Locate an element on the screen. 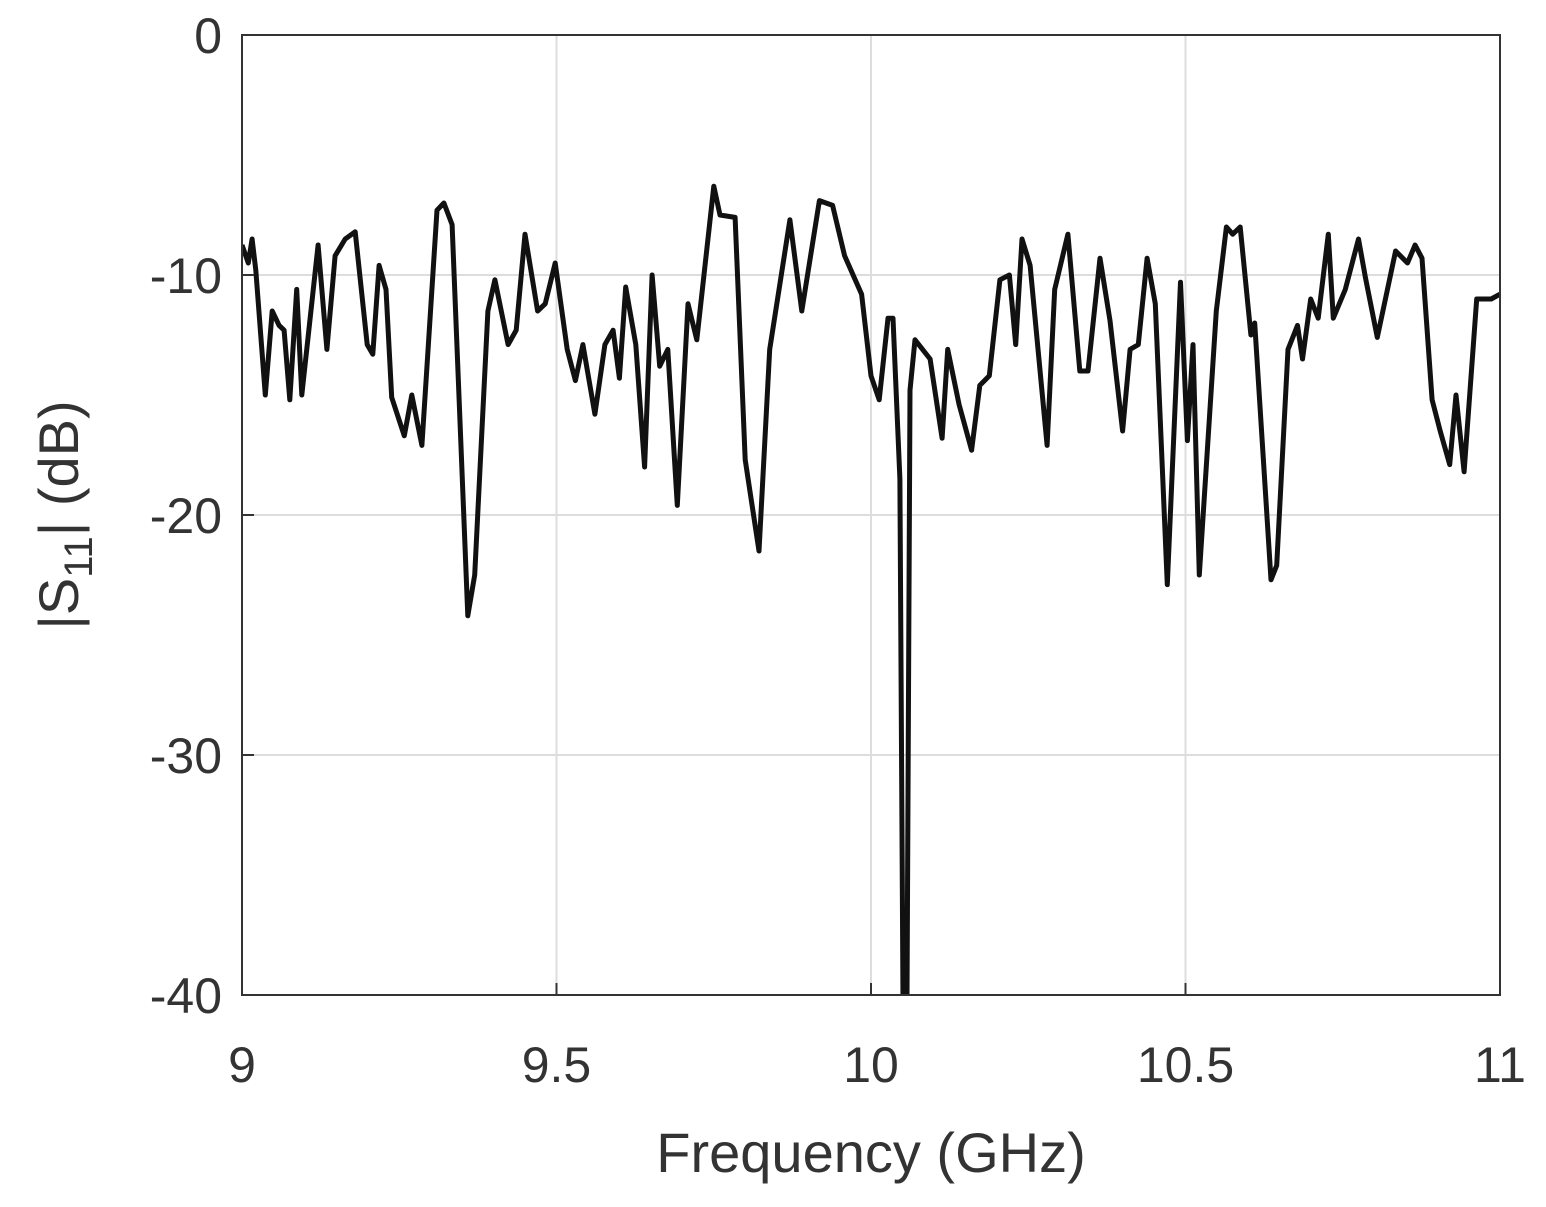  y-label-part: |S is located at coordinates (58, 604).